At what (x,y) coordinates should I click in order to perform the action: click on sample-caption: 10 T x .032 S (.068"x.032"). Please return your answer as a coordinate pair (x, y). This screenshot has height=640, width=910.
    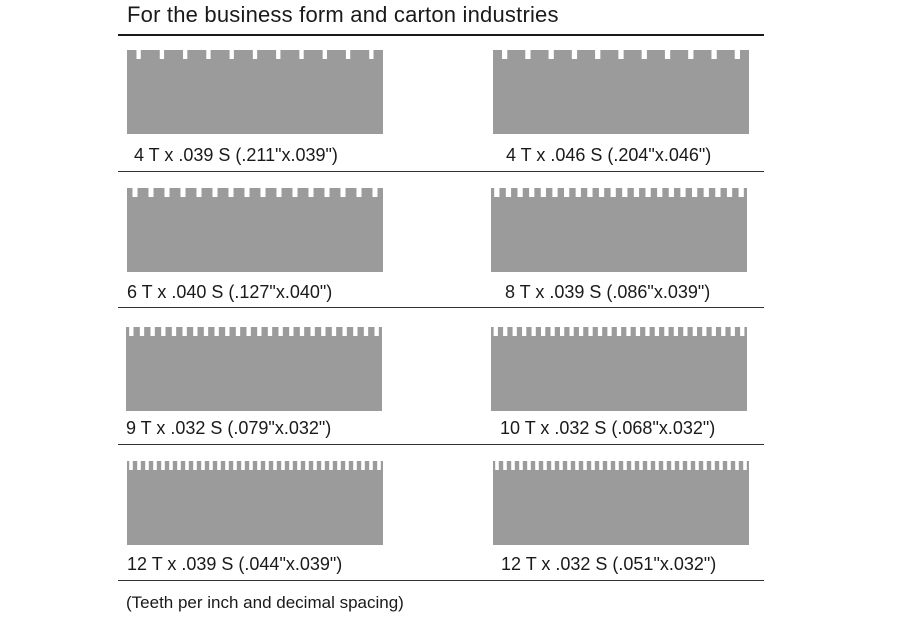
    Looking at the image, I should click on (608, 428).